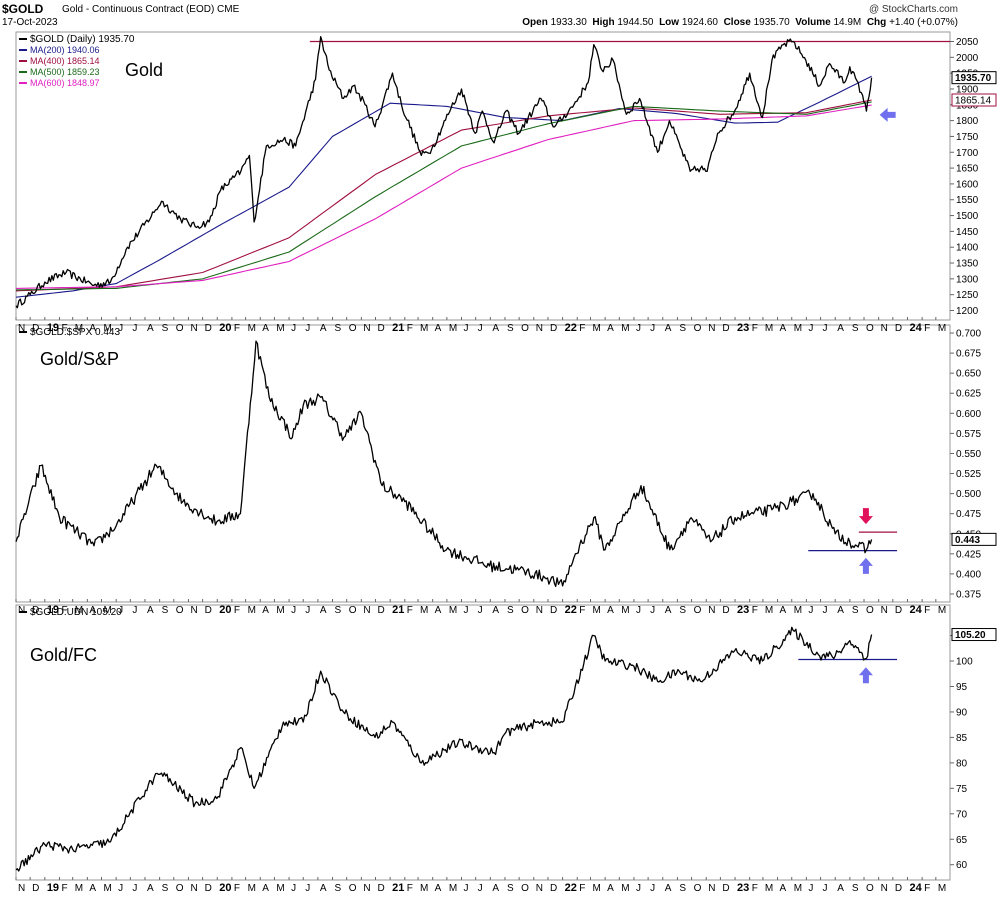  What do you see at coordinates (967, 58) in the screenshot?
I see `y-tick-label: 2000` at bounding box center [967, 58].